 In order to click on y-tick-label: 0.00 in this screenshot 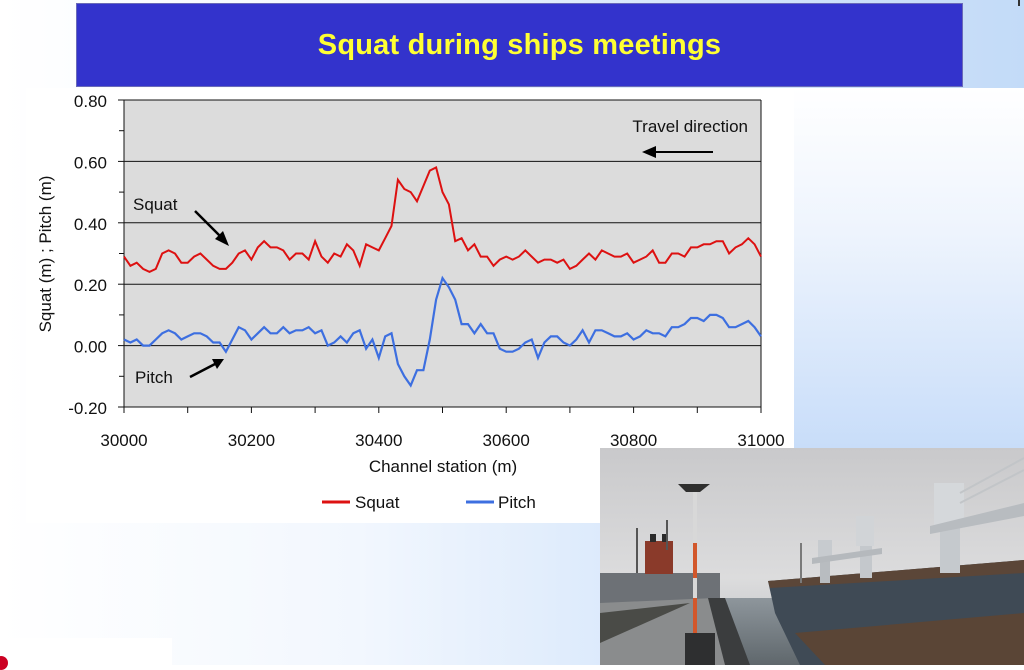, I will do `click(90, 347)`.